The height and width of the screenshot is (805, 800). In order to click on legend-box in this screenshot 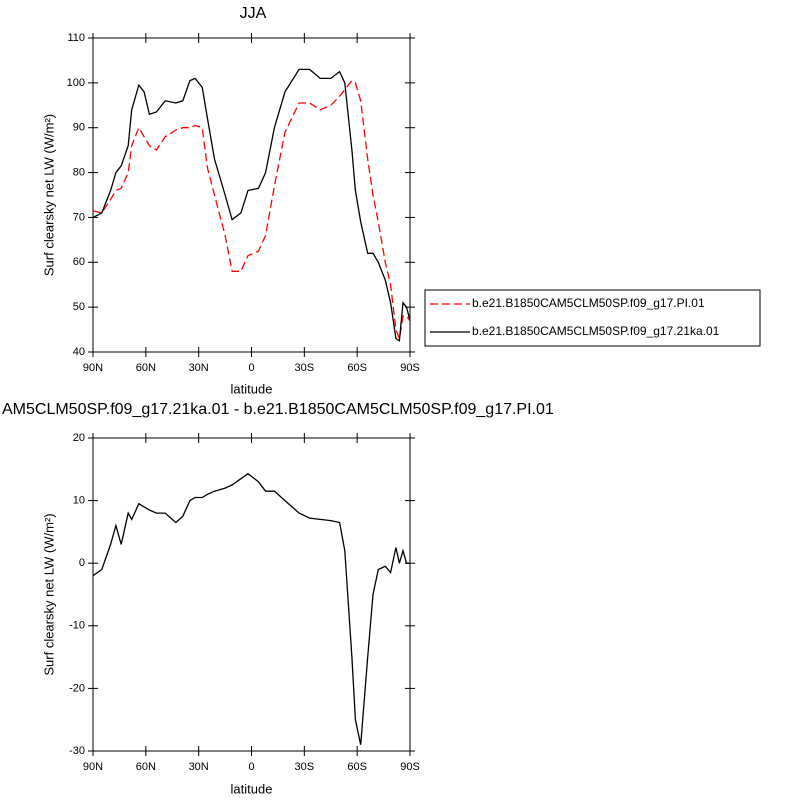, I will do `click(592, 318)`.